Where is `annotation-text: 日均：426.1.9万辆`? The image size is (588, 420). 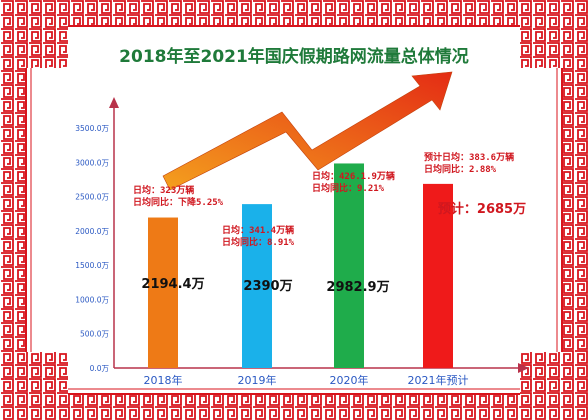
annotation-text: 日均：426.1.9万辆 is located at coordinates (353, 176).